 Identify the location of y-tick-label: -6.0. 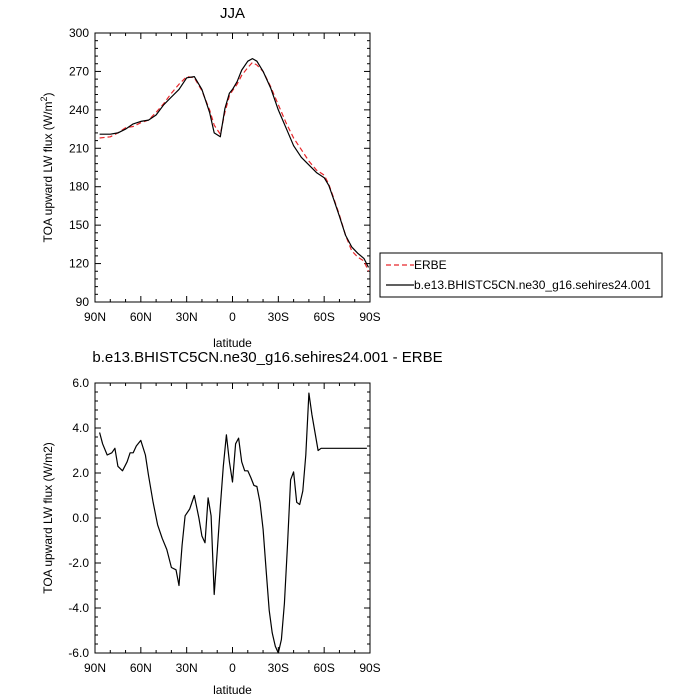
(78, 653).